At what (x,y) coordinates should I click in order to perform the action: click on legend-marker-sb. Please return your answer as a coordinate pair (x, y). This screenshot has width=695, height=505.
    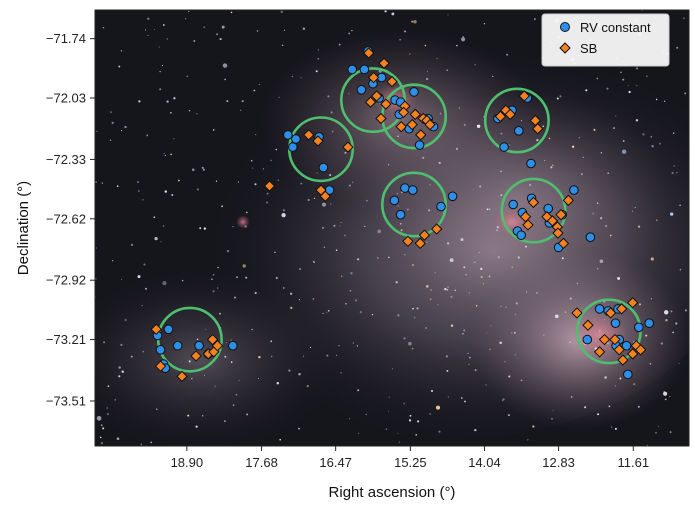
    Looking at the image, I should click on (565, 48).